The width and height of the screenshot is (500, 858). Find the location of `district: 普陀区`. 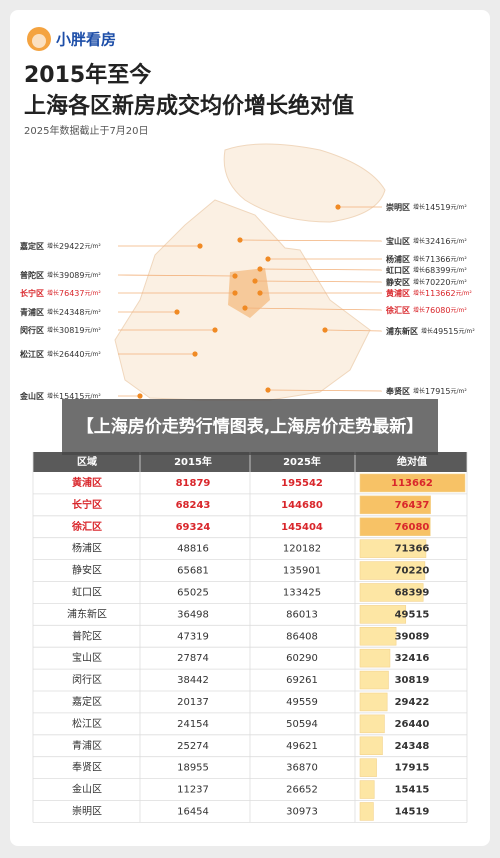

district: 普陀区 is located at coordinates (32, 275).